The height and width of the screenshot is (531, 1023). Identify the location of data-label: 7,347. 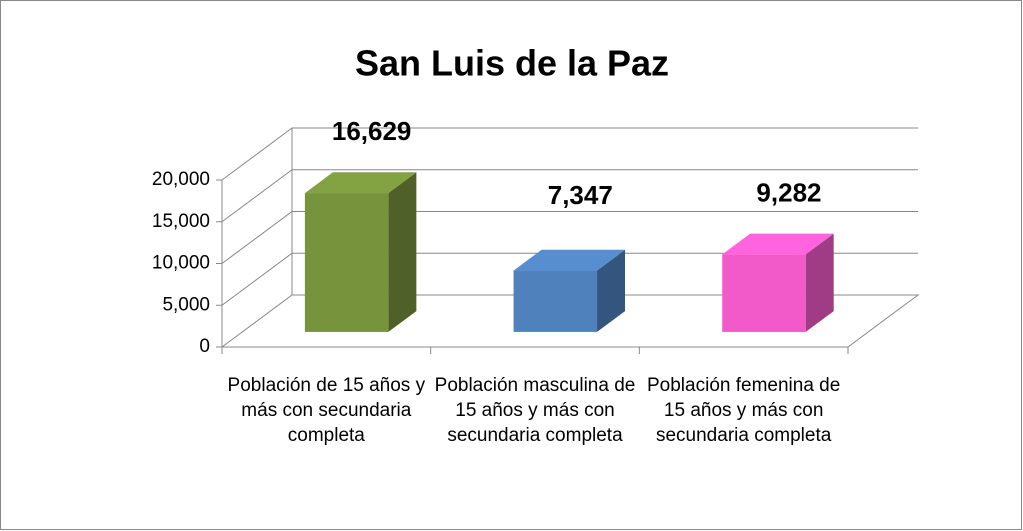
(580, 195).